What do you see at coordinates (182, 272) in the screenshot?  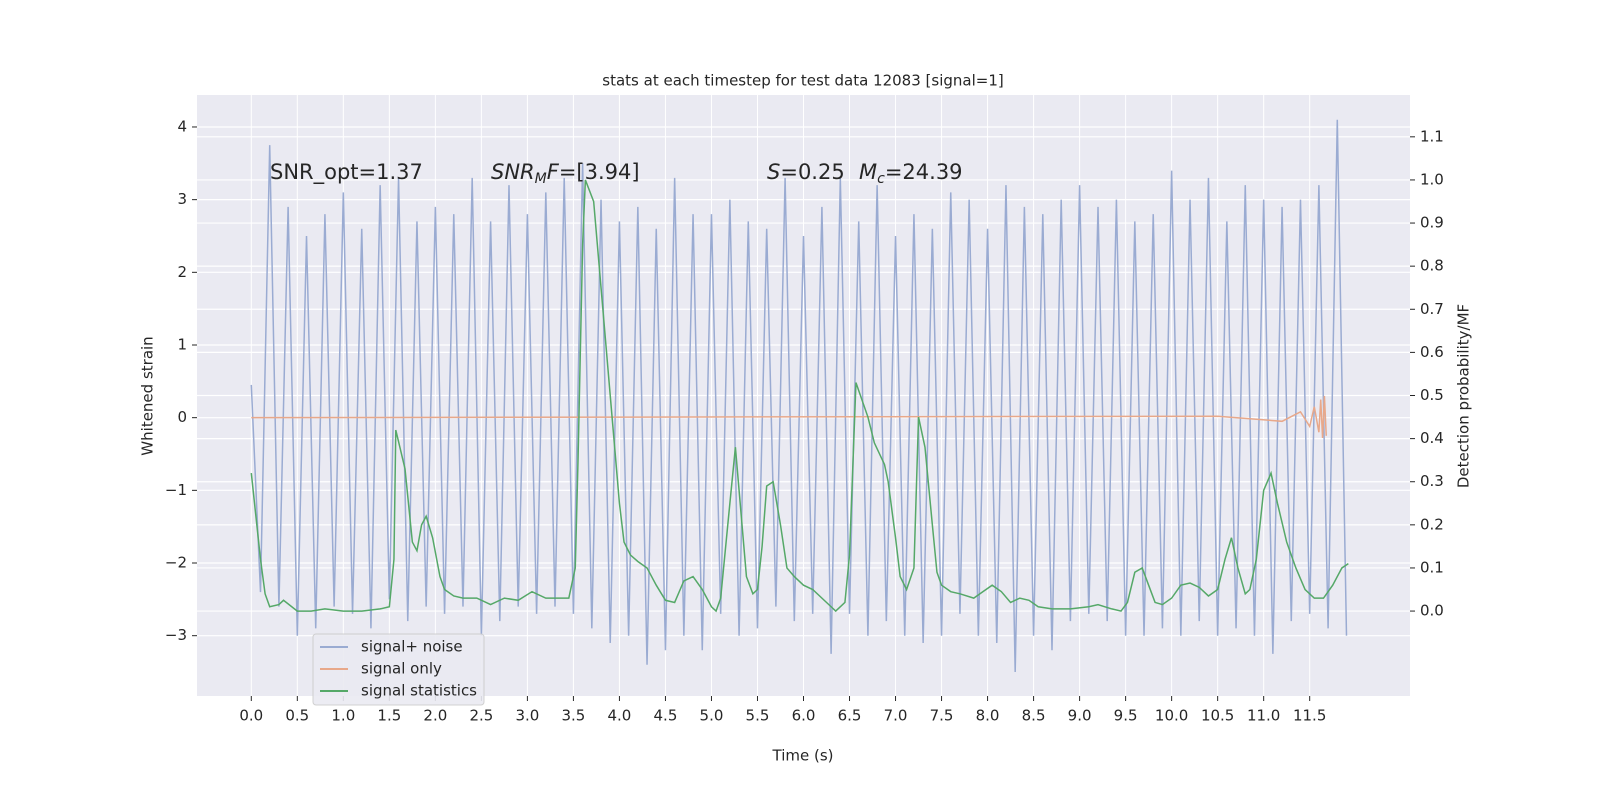 I see `y-tick-label: 2` at bounding box center [182, 272].